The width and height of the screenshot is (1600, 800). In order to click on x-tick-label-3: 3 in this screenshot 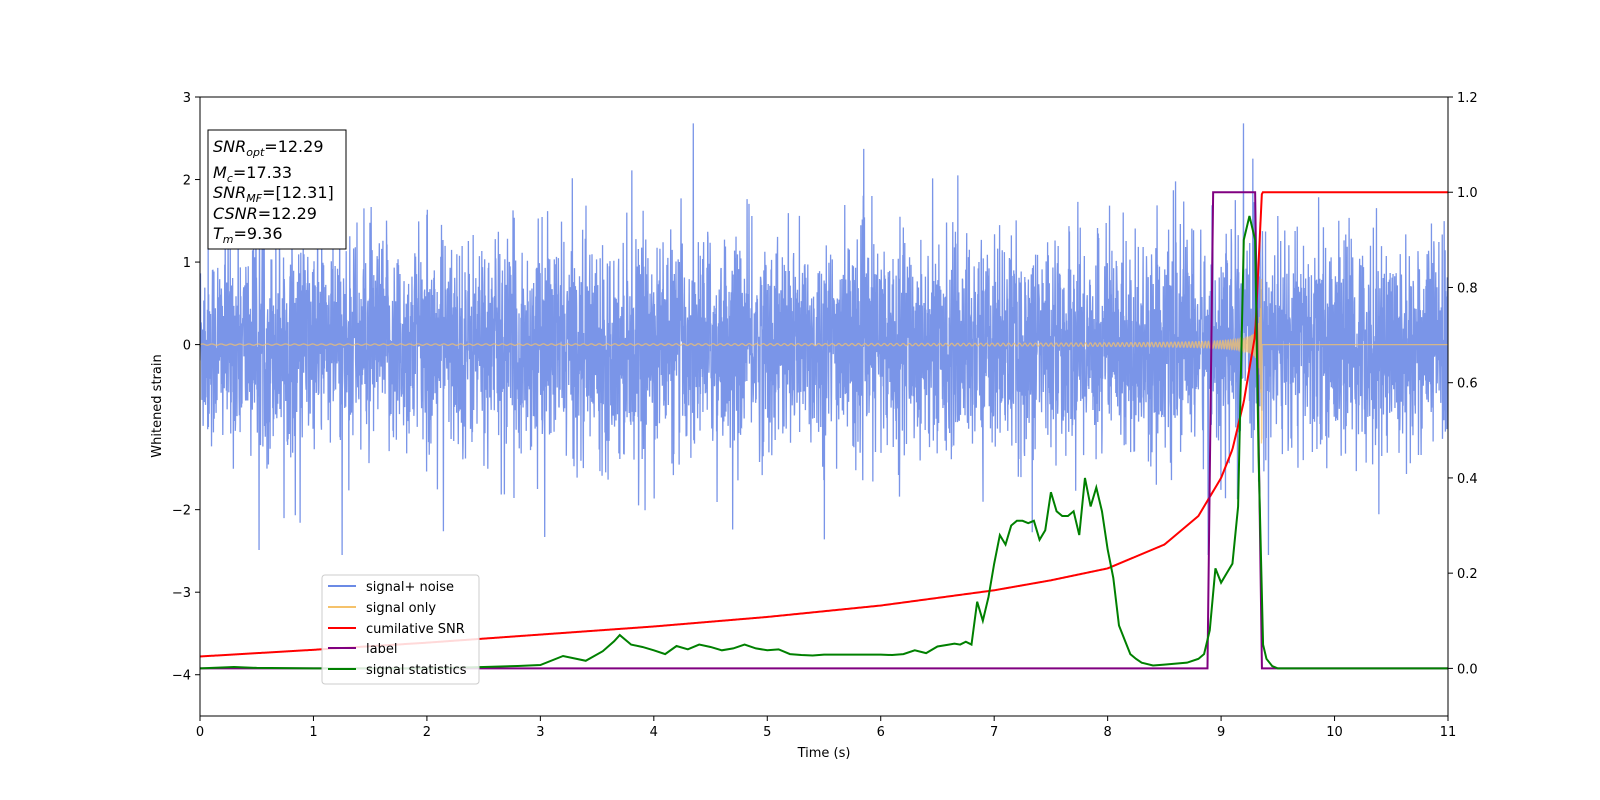, I will do `click(540, 732)`.